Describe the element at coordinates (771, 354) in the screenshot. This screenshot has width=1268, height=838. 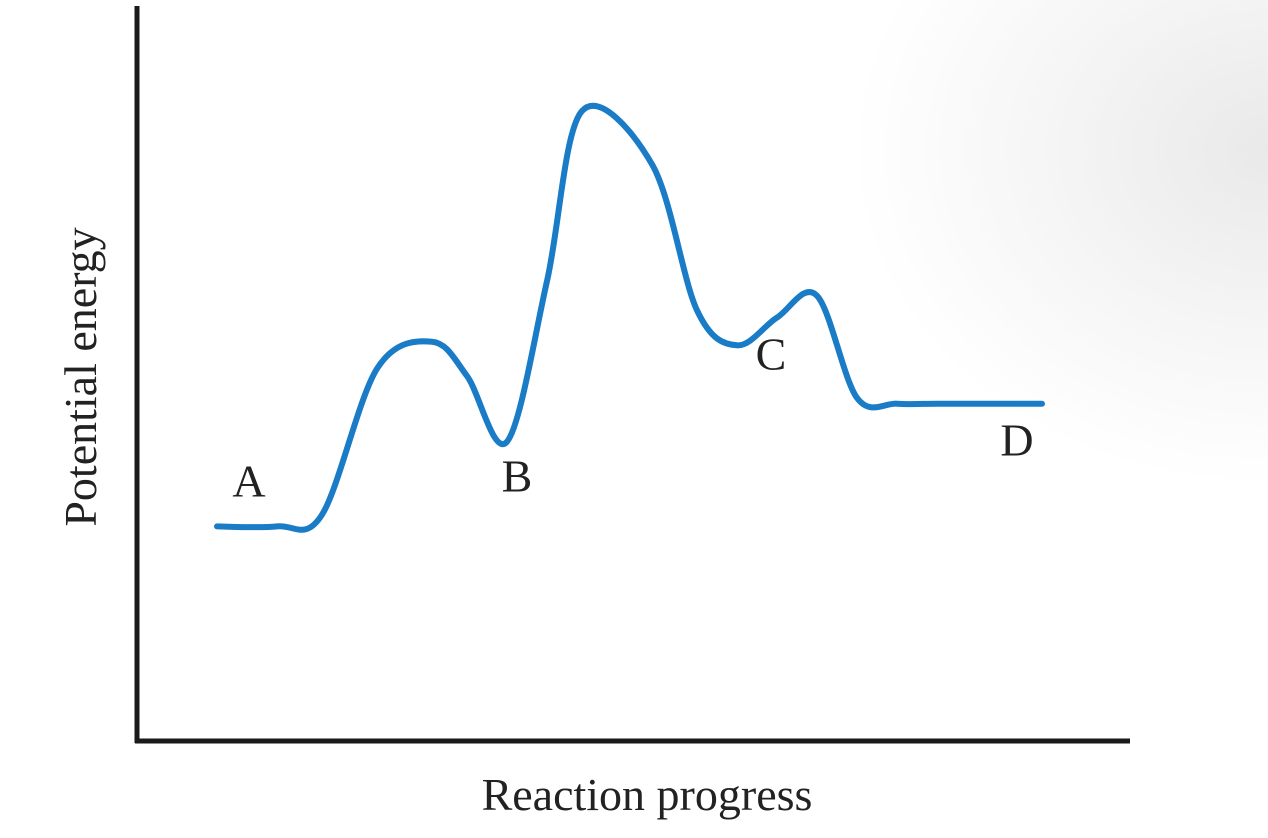
I see `point-label-c: C` at that location.